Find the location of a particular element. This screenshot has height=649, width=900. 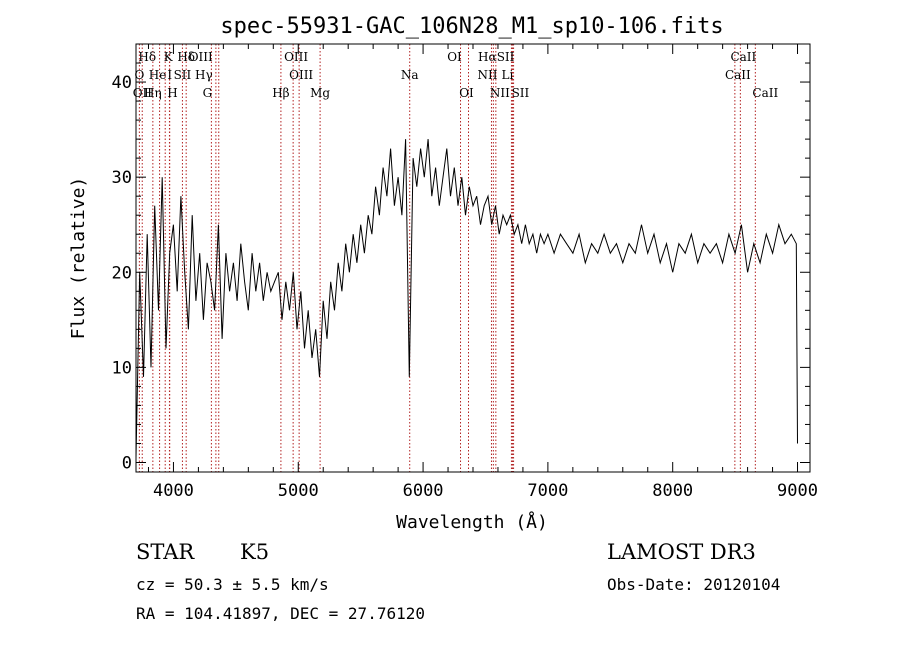

x-tick-label: 8000 is located at coordinates (672, 491).